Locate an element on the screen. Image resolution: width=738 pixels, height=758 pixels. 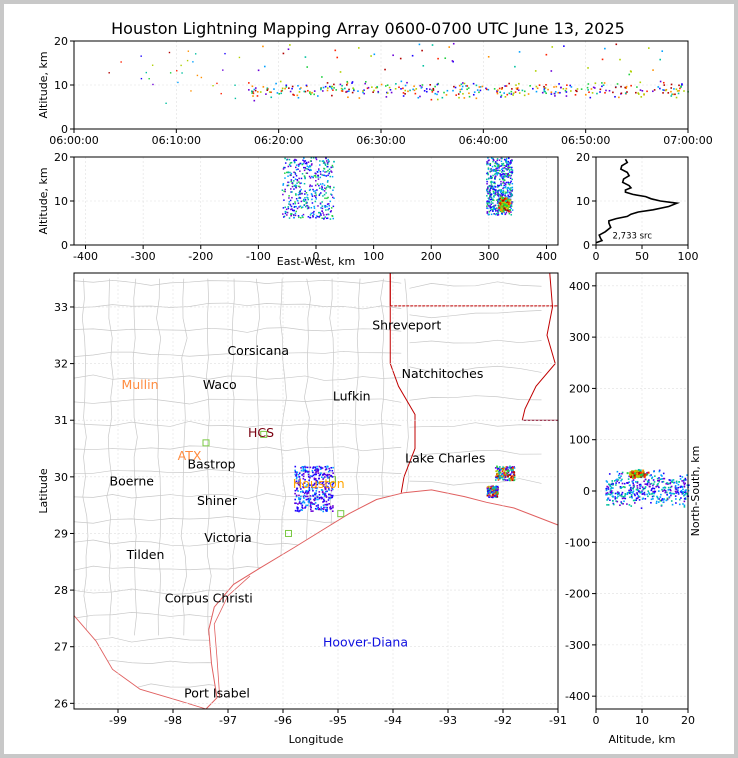
histogram-frame is located at coordinates (642, 201).